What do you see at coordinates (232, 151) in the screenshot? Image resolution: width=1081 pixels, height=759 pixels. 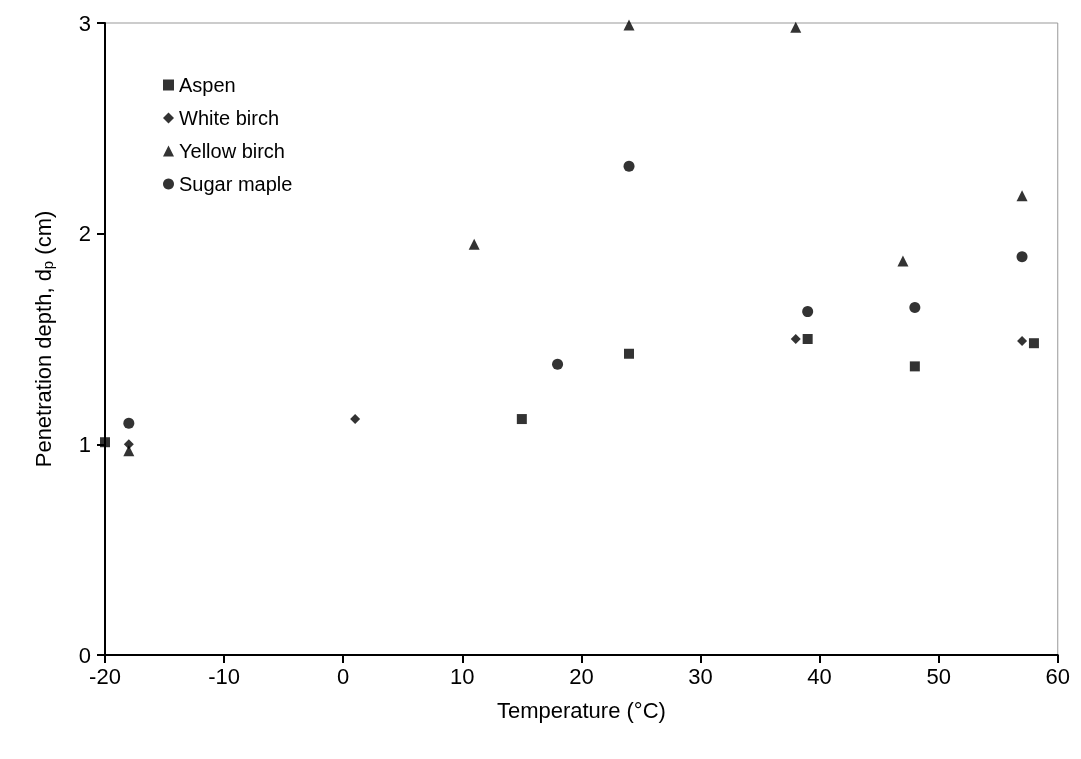 I see `legend-label: Yellow birch` at bounding box center [232, 151].